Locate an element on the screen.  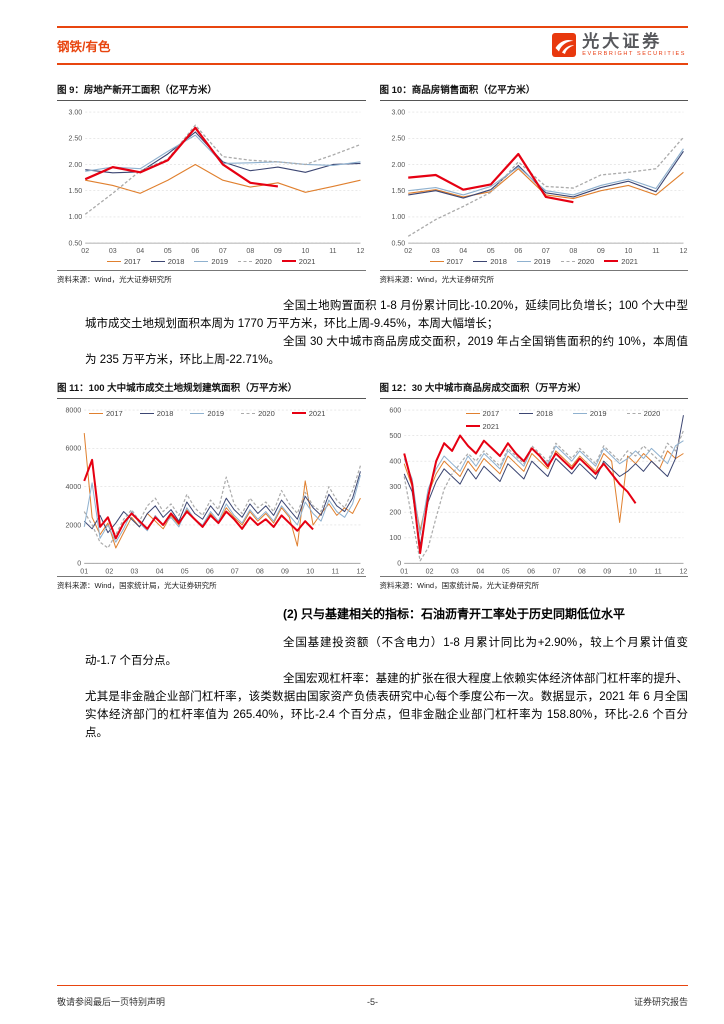
footer-page-number: -5- is located at coordinates (372, 1001).